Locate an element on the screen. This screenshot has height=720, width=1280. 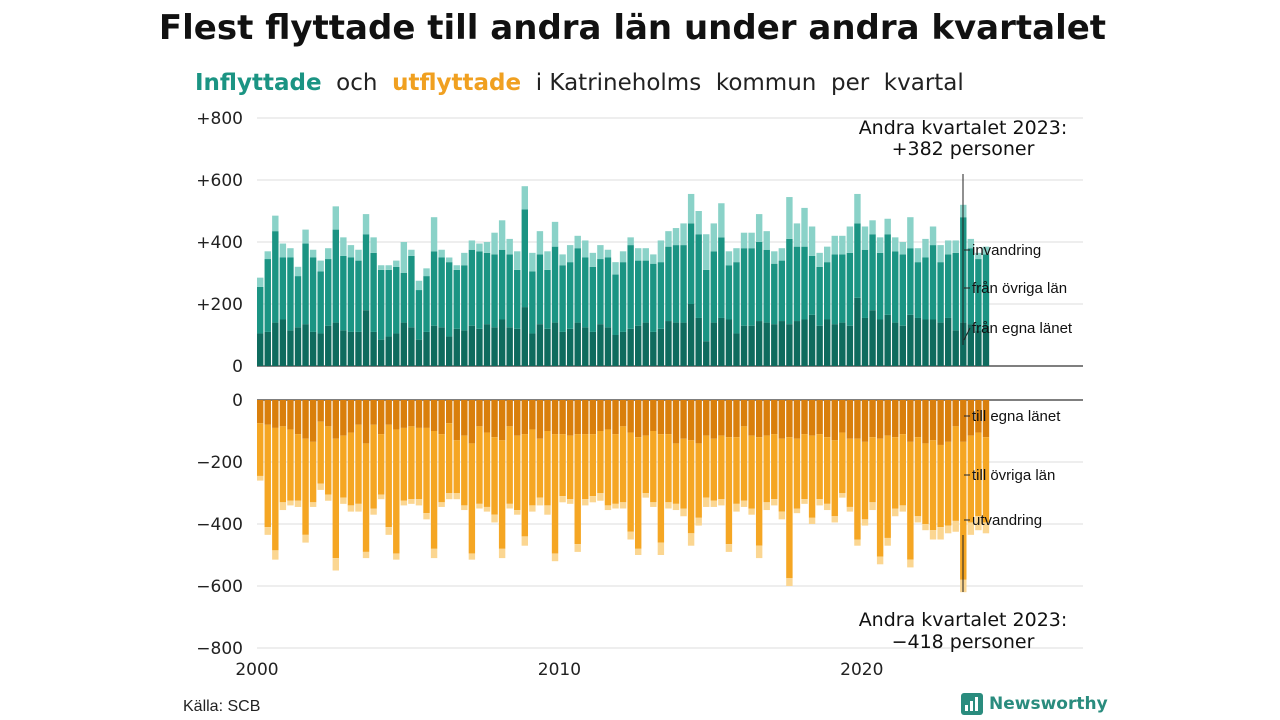
annotation-bottom-line2: −418 personer is located at coordinates (963, 642).